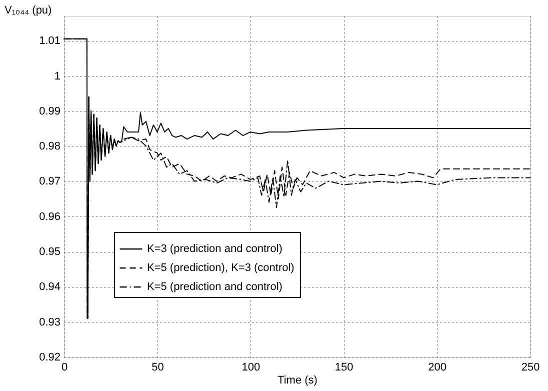  What do you see at coordinates (49, 252) in the screenshot?
I see `y-tick-label: 0.95` at bounding box center [49, 252].